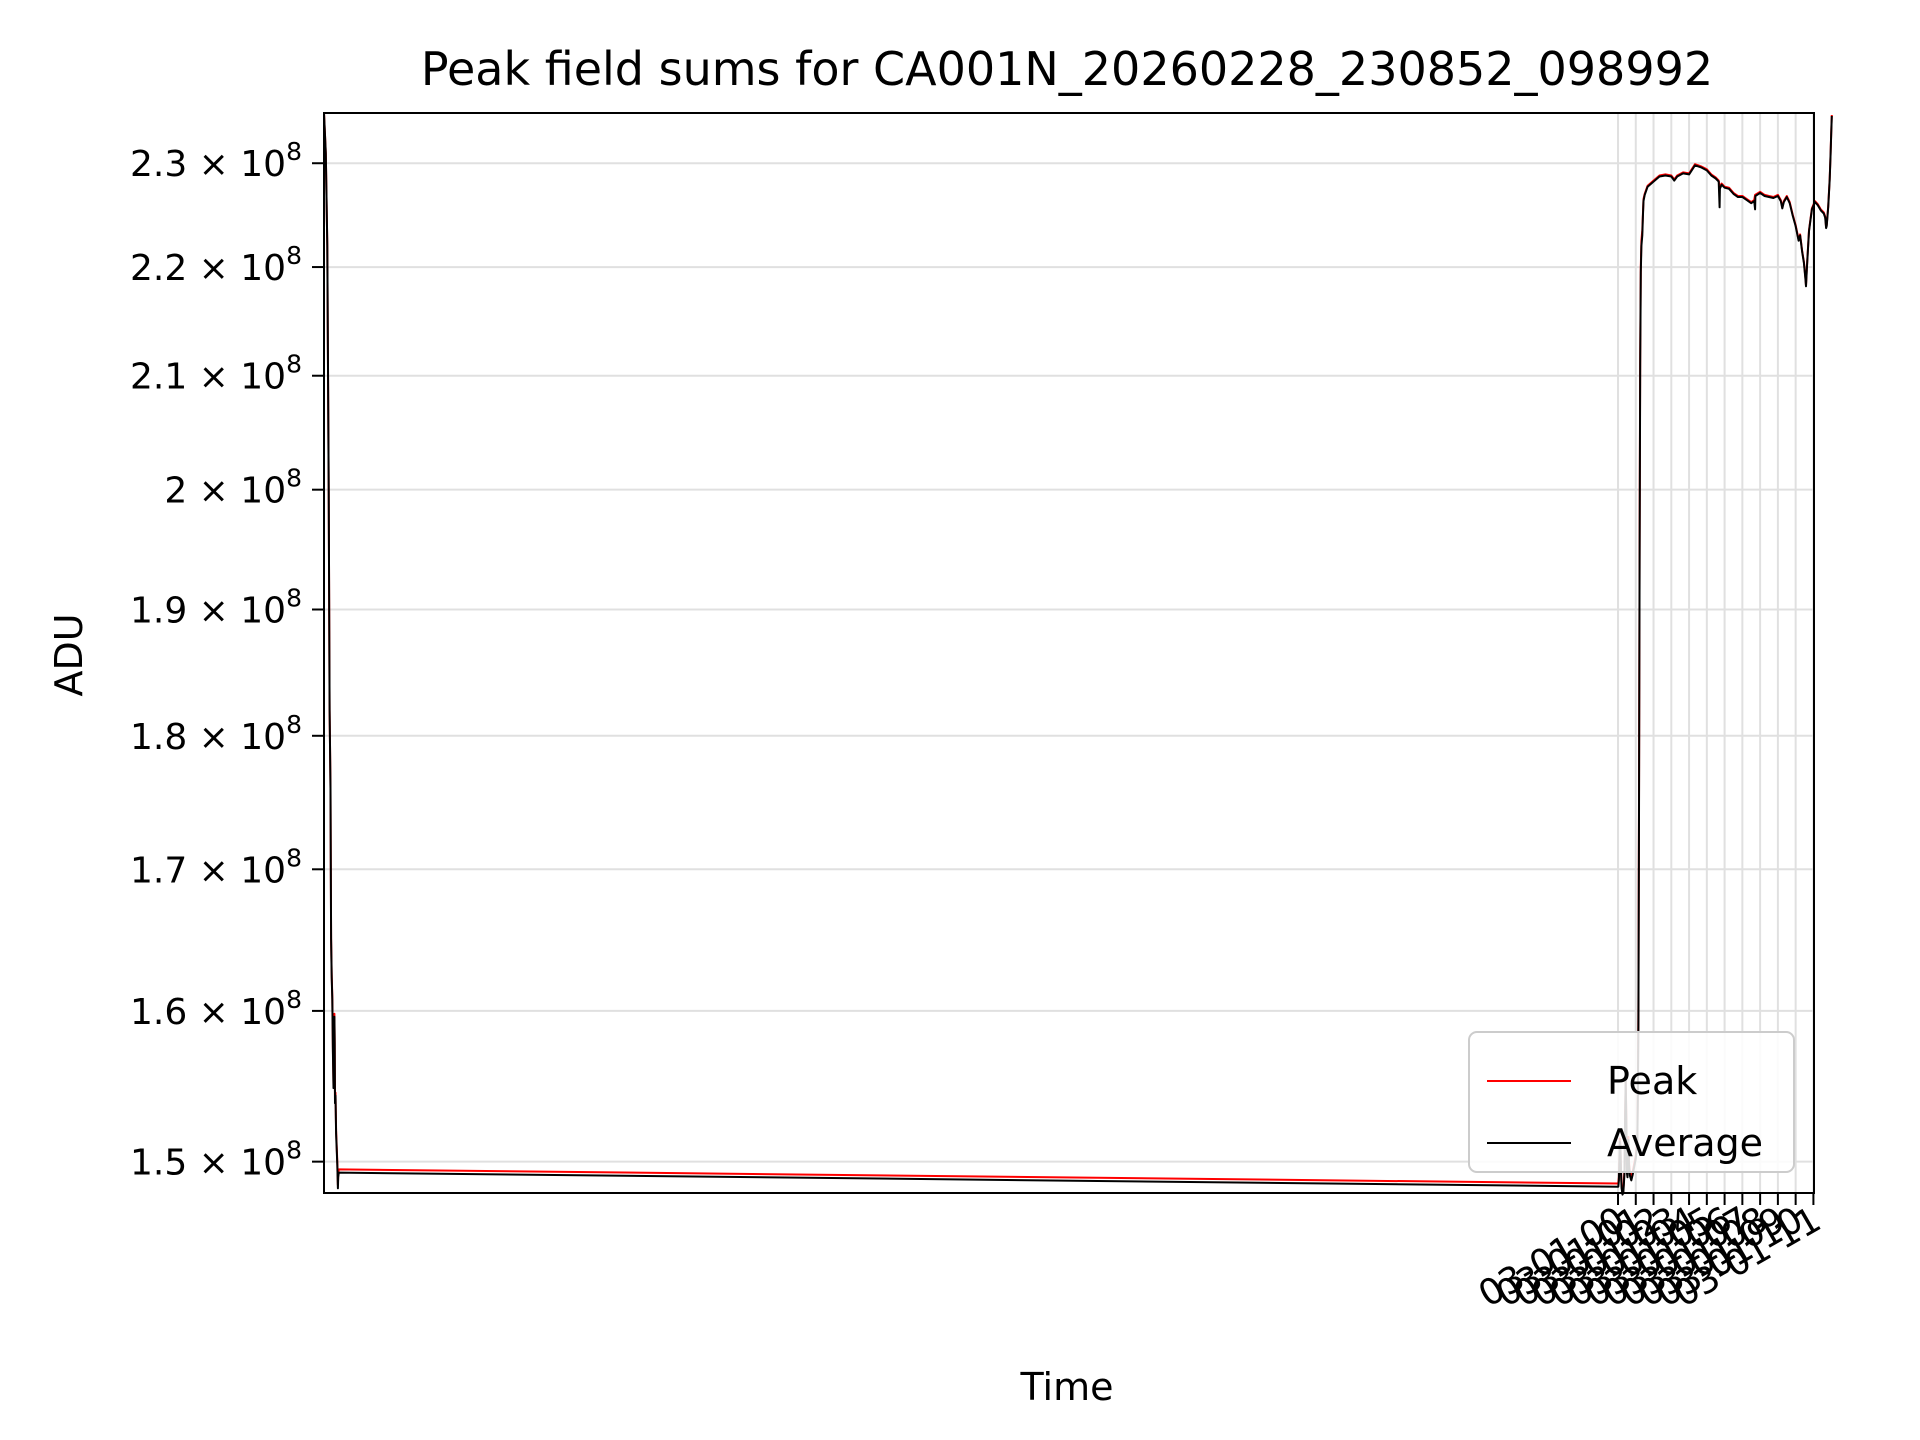 The image size is (1920, 1440). What do you see at coordinates (216, 1160) in the screenshot?
I see `y-tick-label: 1.5 × 108` at bounding box center [216, 1160].